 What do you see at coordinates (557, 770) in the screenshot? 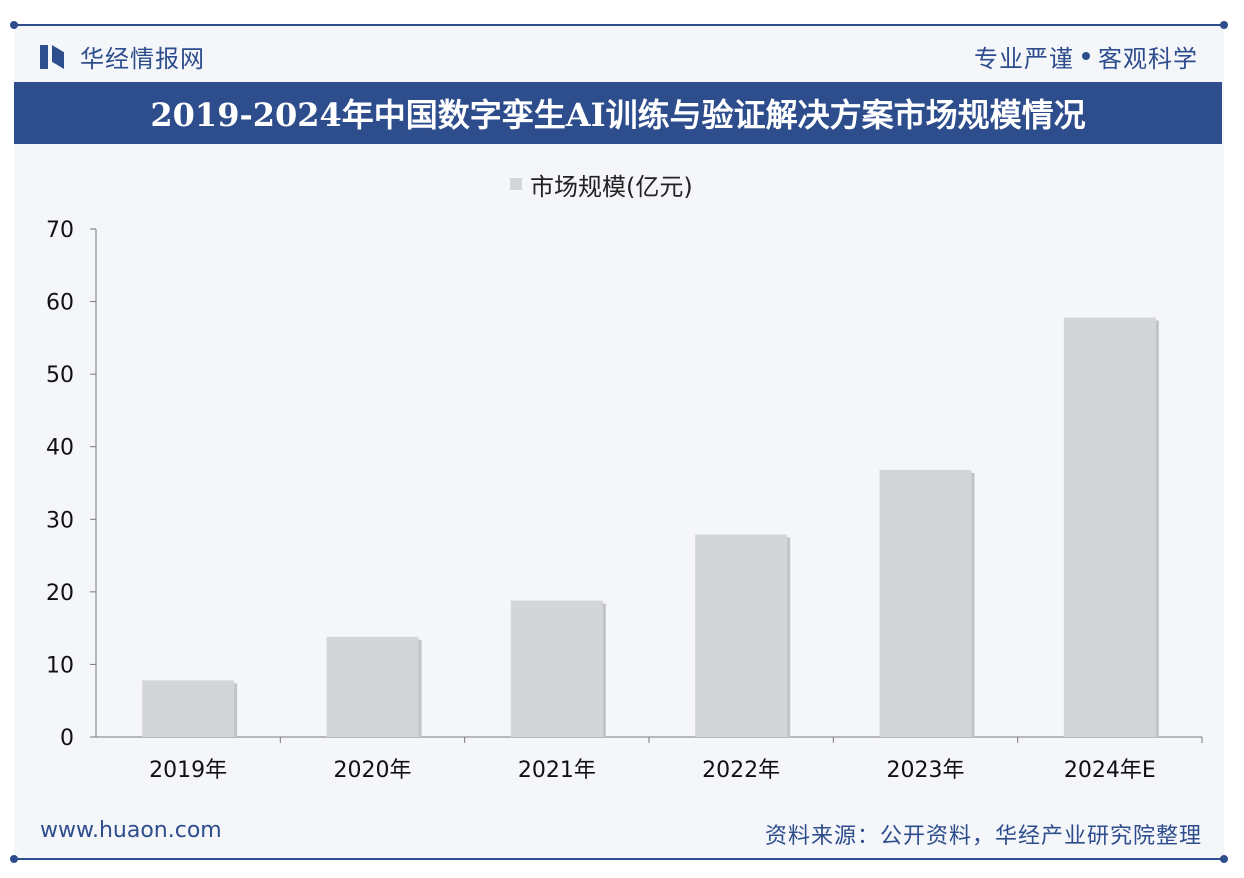
I see `x-tick-label: 2021年` at bounding box center [557, 770].